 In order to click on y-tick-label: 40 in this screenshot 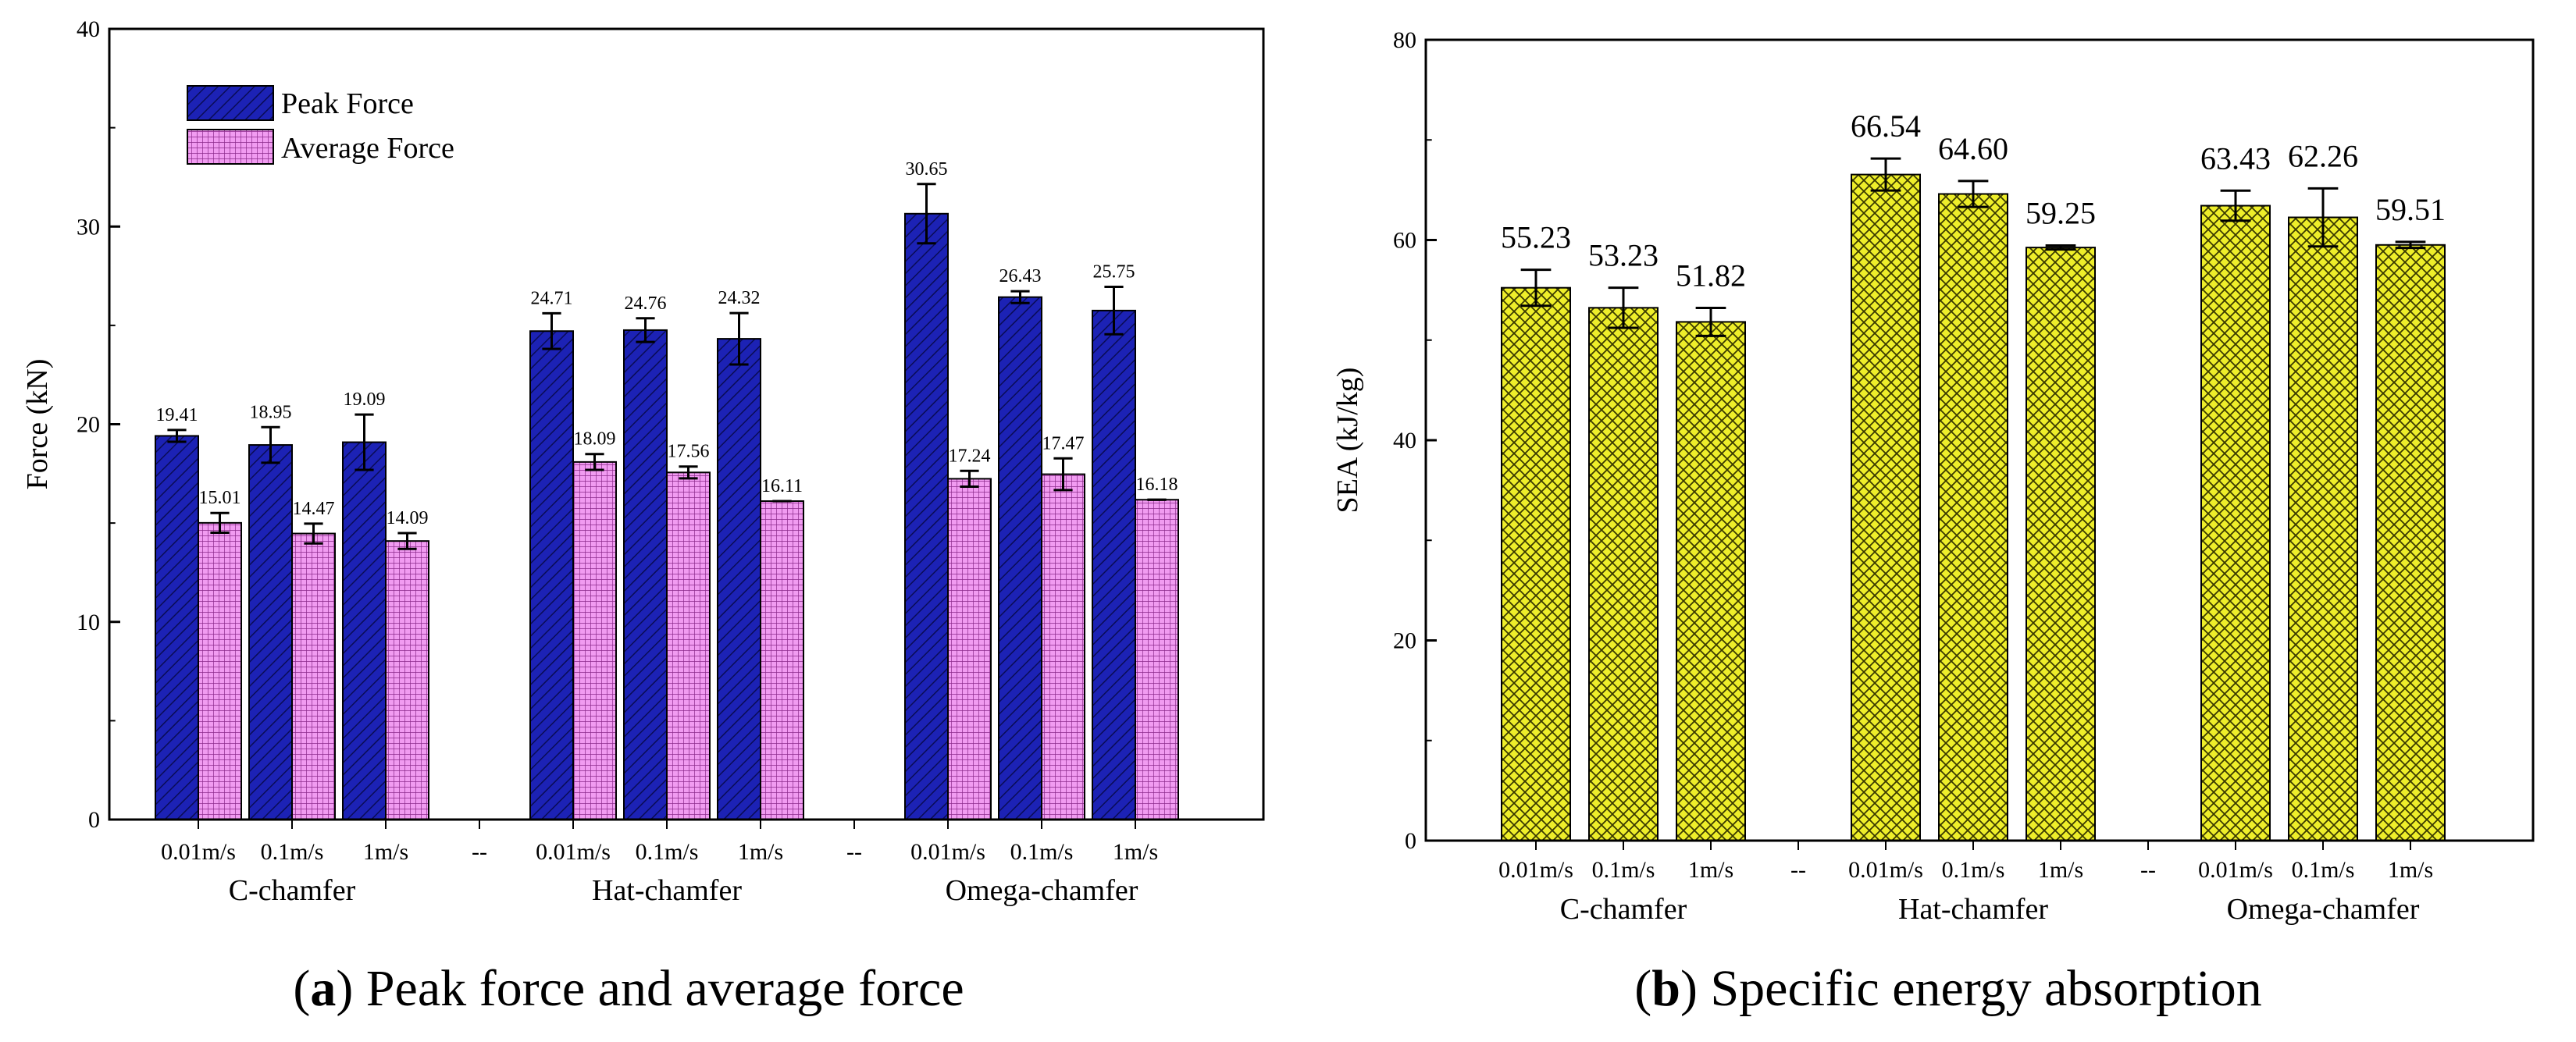, I will do `click(88, 29)`.